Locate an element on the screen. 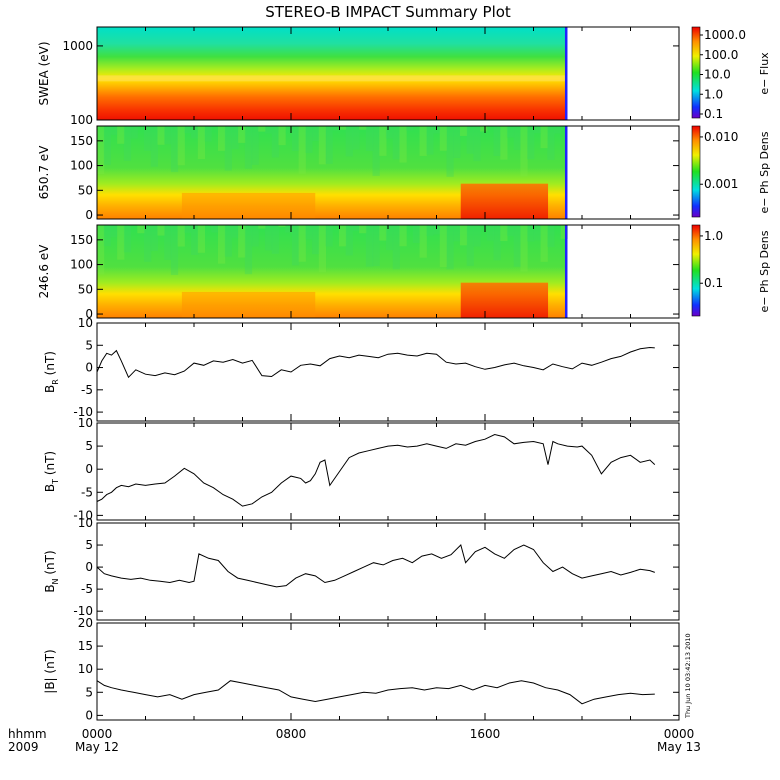  x-tick-label: 0800 is located at coordinates (291, 734).